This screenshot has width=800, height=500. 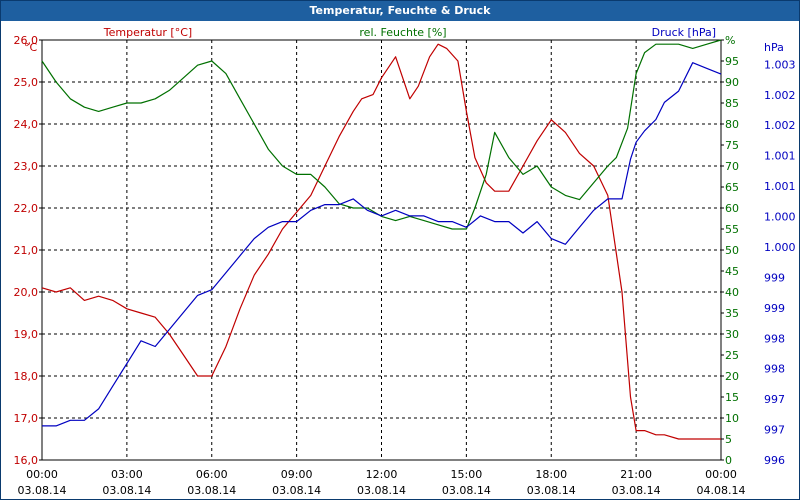 I want to click on x-tick-time-label: 15:00, so click(x=467, y=474).